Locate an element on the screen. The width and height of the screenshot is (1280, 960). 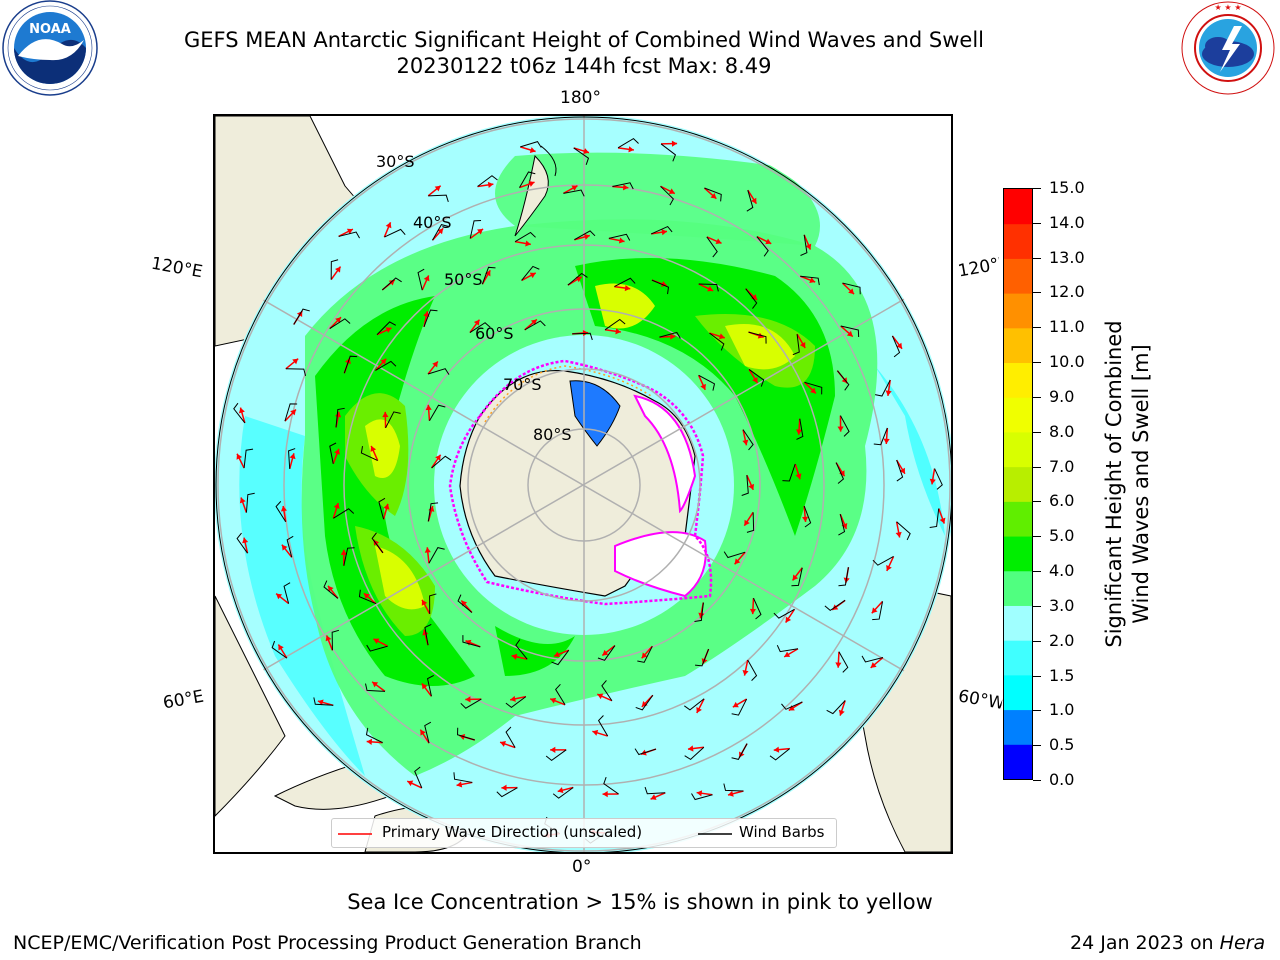
colorbar-tick-label: 15.0 is located at coordinates (1059, 187).